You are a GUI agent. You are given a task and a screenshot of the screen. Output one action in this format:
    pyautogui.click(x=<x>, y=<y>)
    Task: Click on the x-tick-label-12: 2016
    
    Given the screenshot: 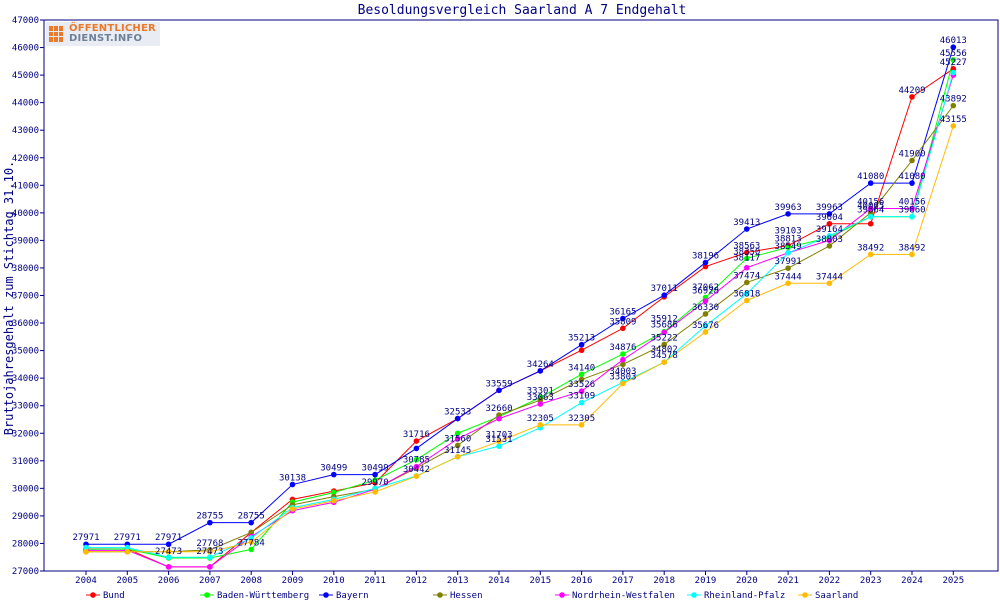 What is the action you would take?
    pyautogui.click(x=582, y=581)
    